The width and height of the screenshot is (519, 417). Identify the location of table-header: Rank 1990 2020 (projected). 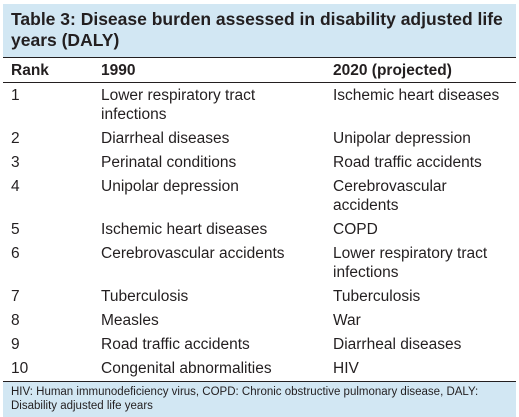
(259, 70).